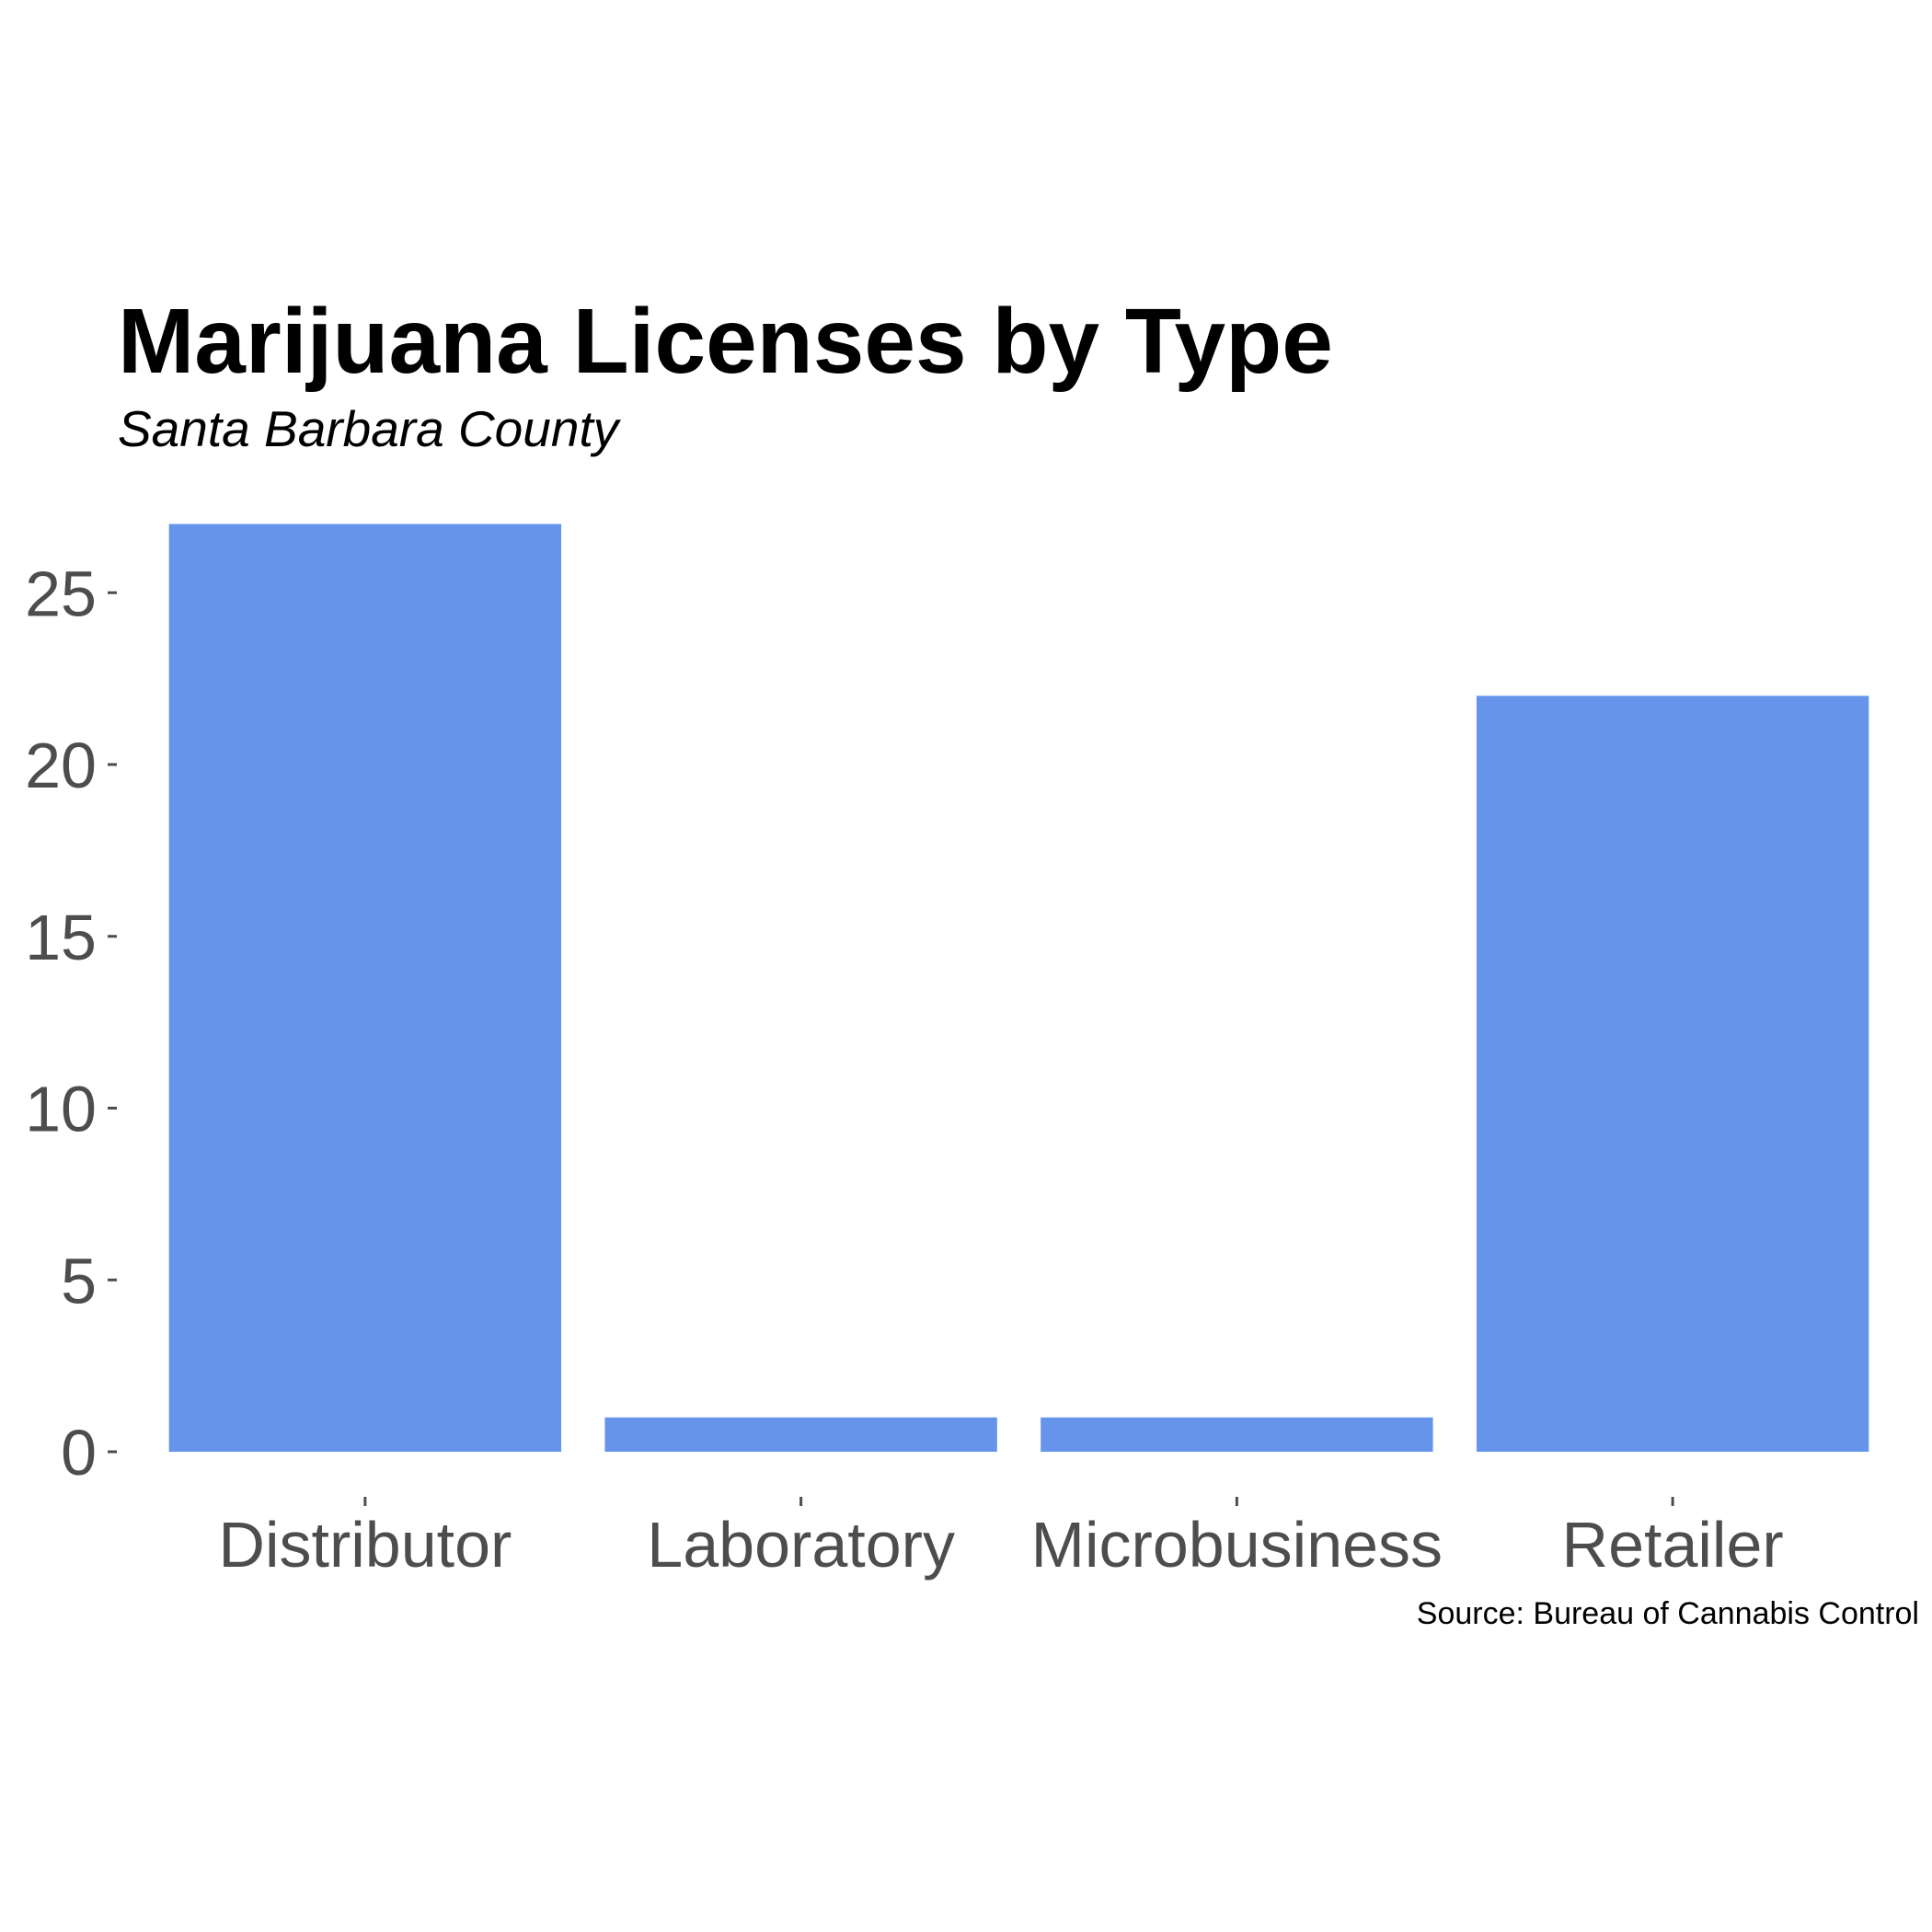  I want to click on y-tick-label: 15, so click(61, 937).